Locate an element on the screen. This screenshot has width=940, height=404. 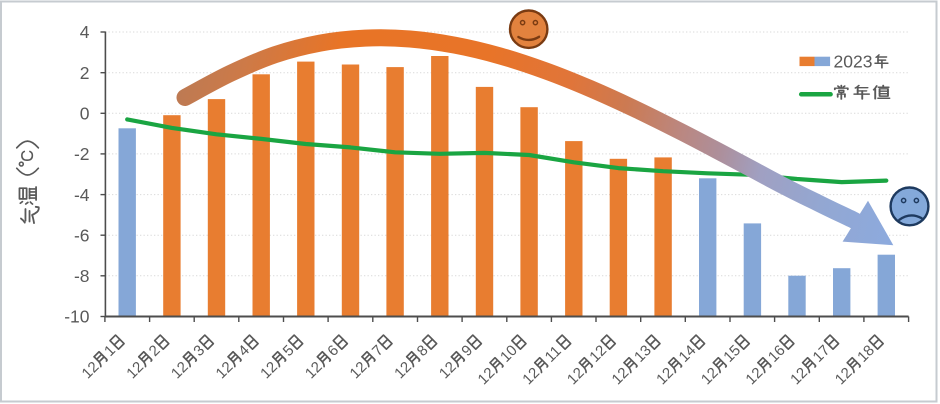
svg-text: 4 is located at coordinates (85, 32).